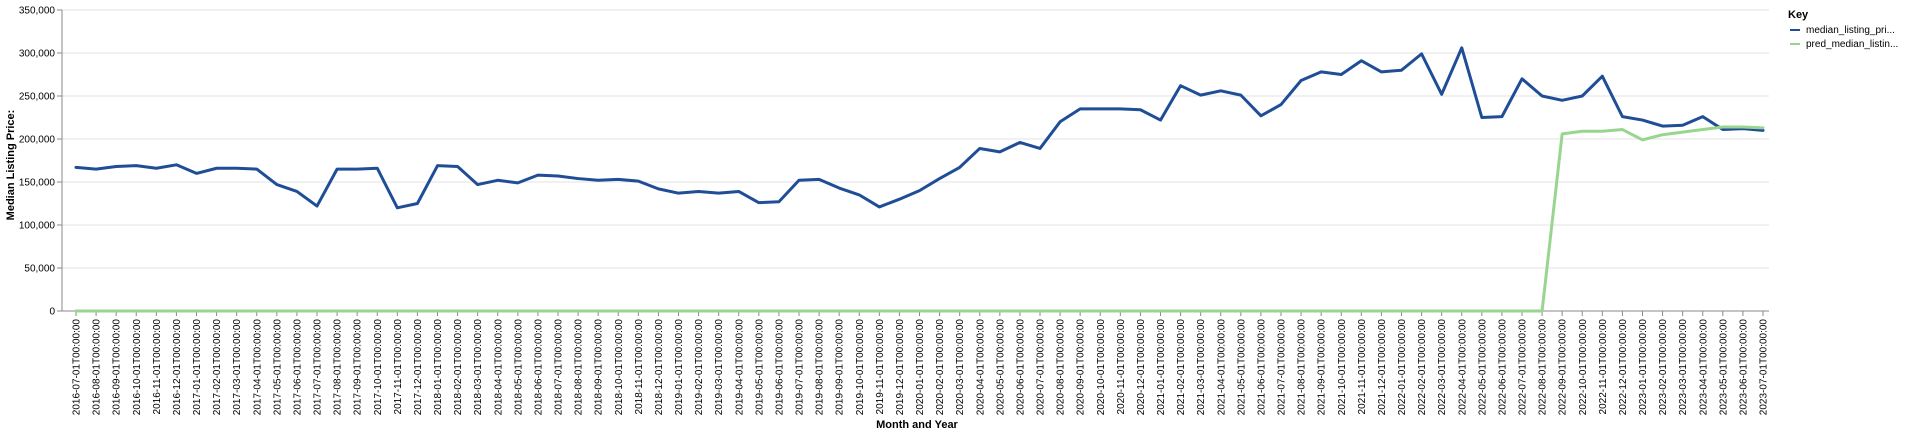 The width and height of the screenshot is (1920, 434). I want to click on x-tick-label: 2020-04-01T00:00:00, so click(980, 367).